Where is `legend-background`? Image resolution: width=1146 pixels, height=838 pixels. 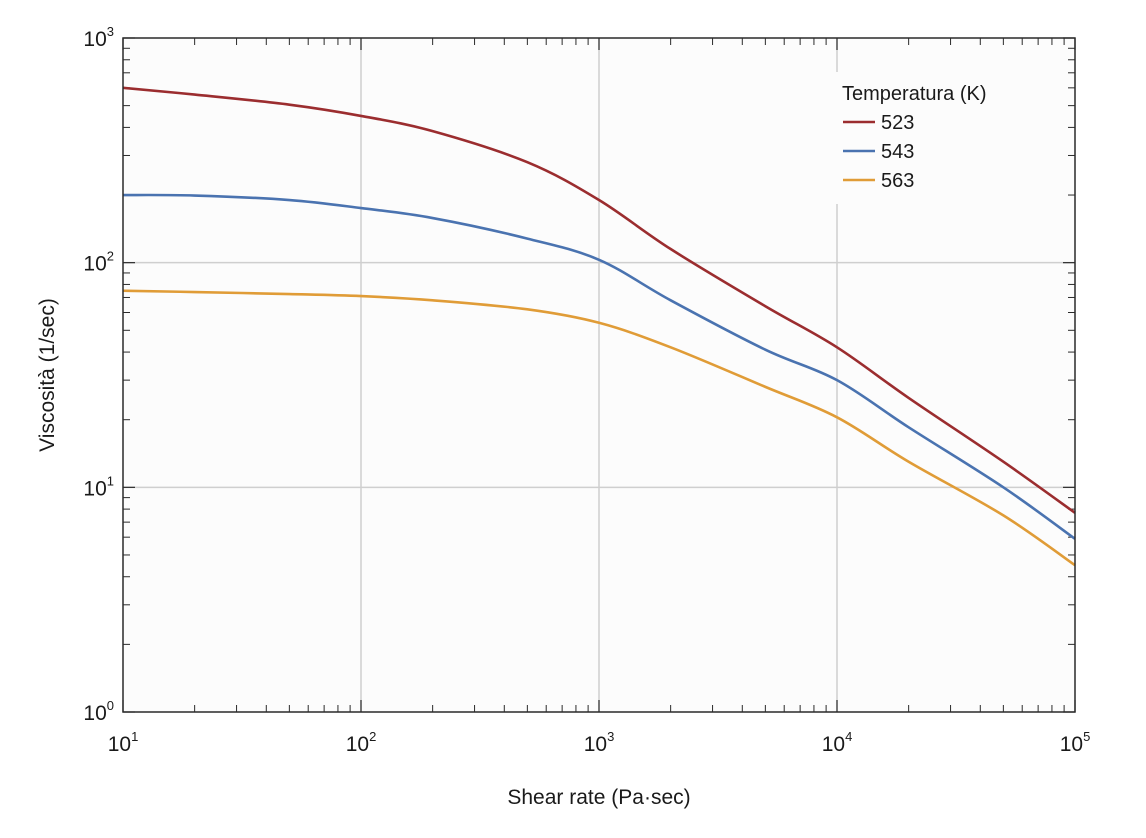 legend-background is located at coordinates (936, 138).